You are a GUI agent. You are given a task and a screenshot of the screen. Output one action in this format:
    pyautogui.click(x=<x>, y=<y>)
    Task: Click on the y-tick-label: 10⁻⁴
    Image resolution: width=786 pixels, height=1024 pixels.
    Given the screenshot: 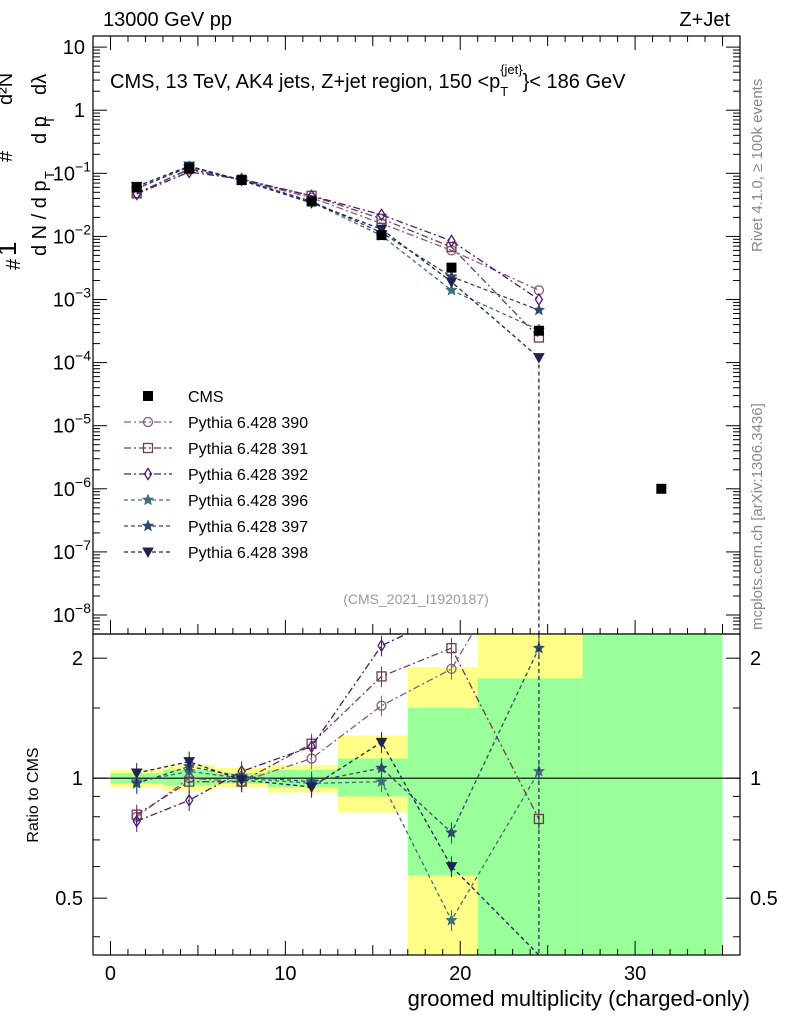 What is the action you would take?
    pyautogui.click(x=72, y=361)
    